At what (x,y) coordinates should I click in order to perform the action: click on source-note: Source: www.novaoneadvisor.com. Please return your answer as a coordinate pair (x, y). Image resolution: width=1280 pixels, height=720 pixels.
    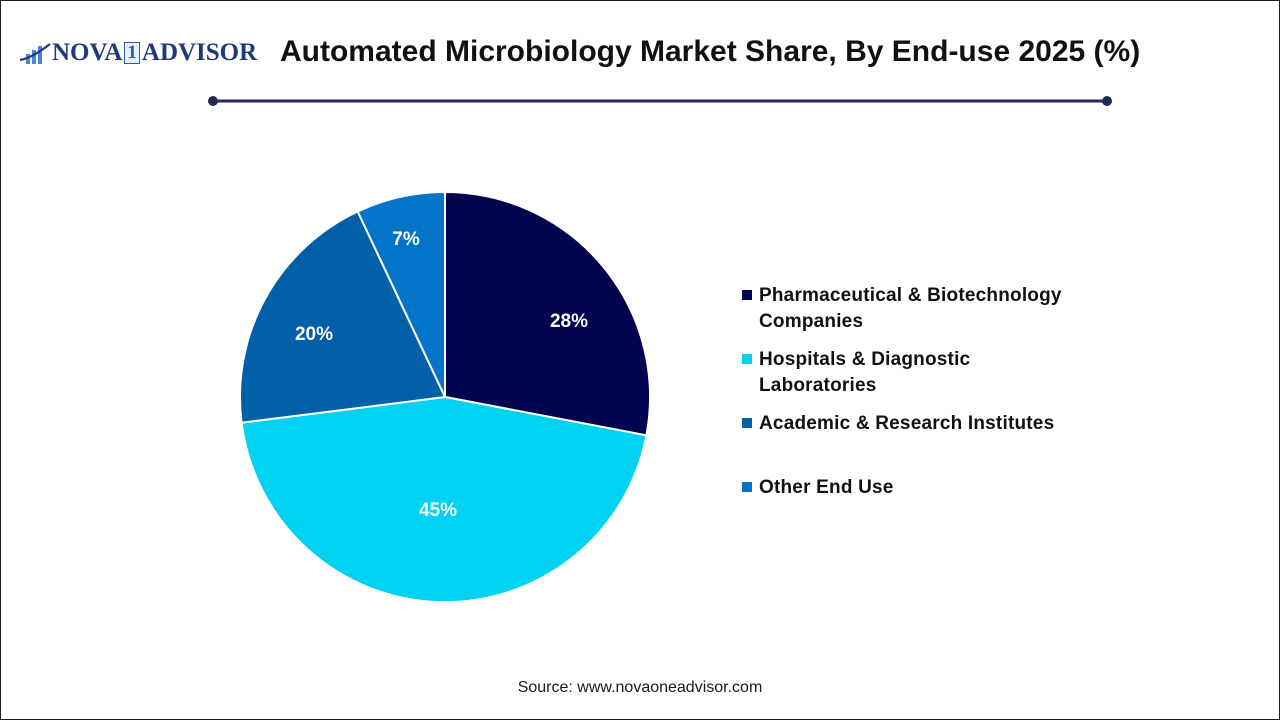
    Looking at the image, I should click on (640, 687).